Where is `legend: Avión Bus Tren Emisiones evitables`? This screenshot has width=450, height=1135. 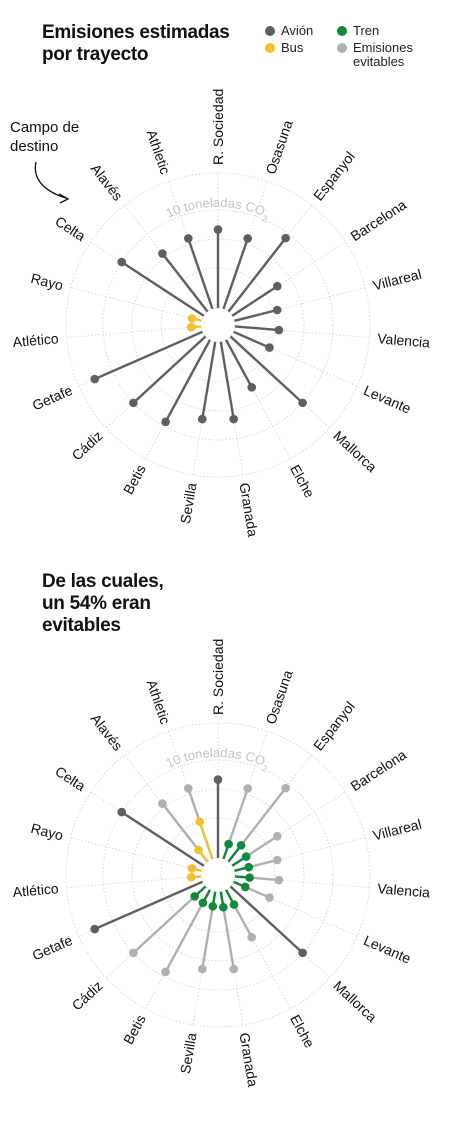
legend: Avión Bus Tren Emisiones evitables is located at coordinates (357, 54).